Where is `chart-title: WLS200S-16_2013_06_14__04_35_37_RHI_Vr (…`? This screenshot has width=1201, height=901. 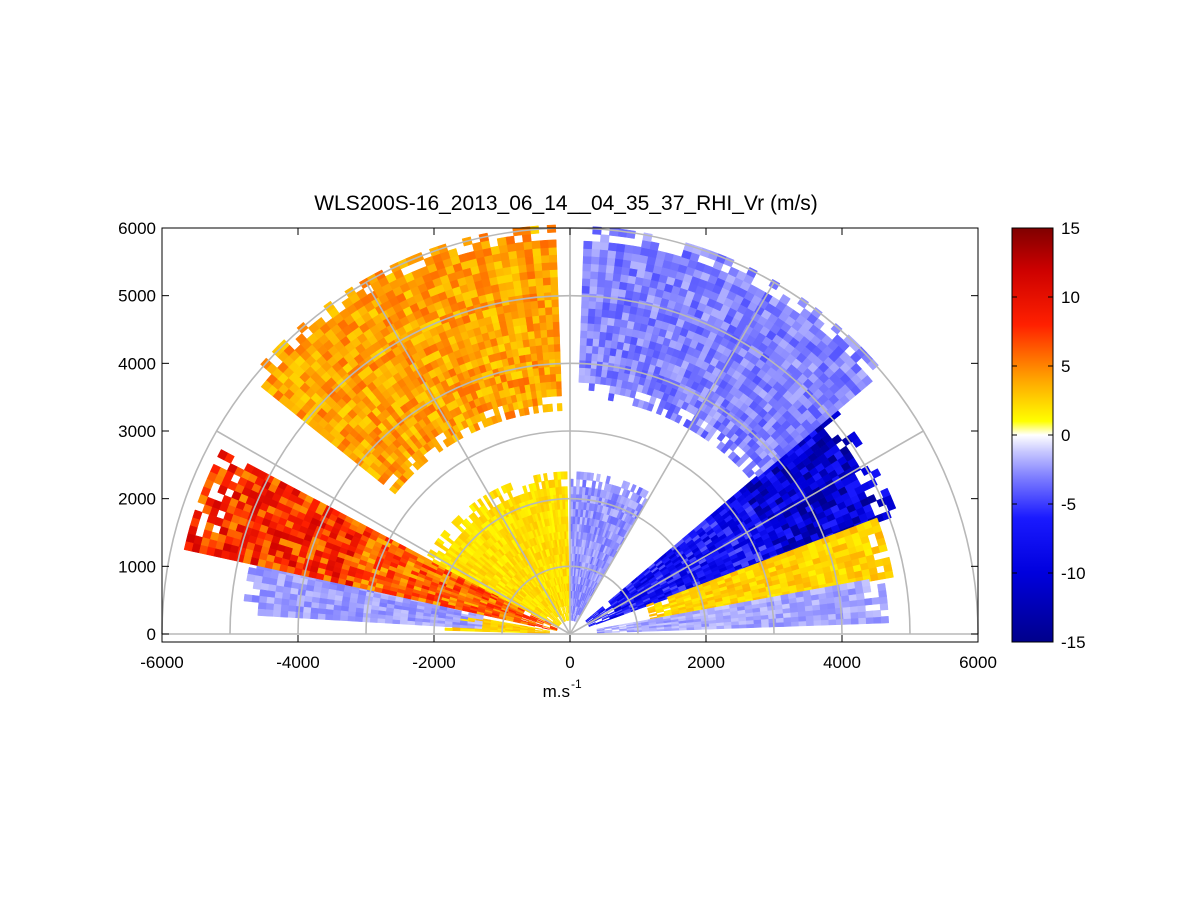 chart-title: WLS200S-16_2013_06_14__04_35_37_RHI_Vr (… is located at coordinates (566, 203).